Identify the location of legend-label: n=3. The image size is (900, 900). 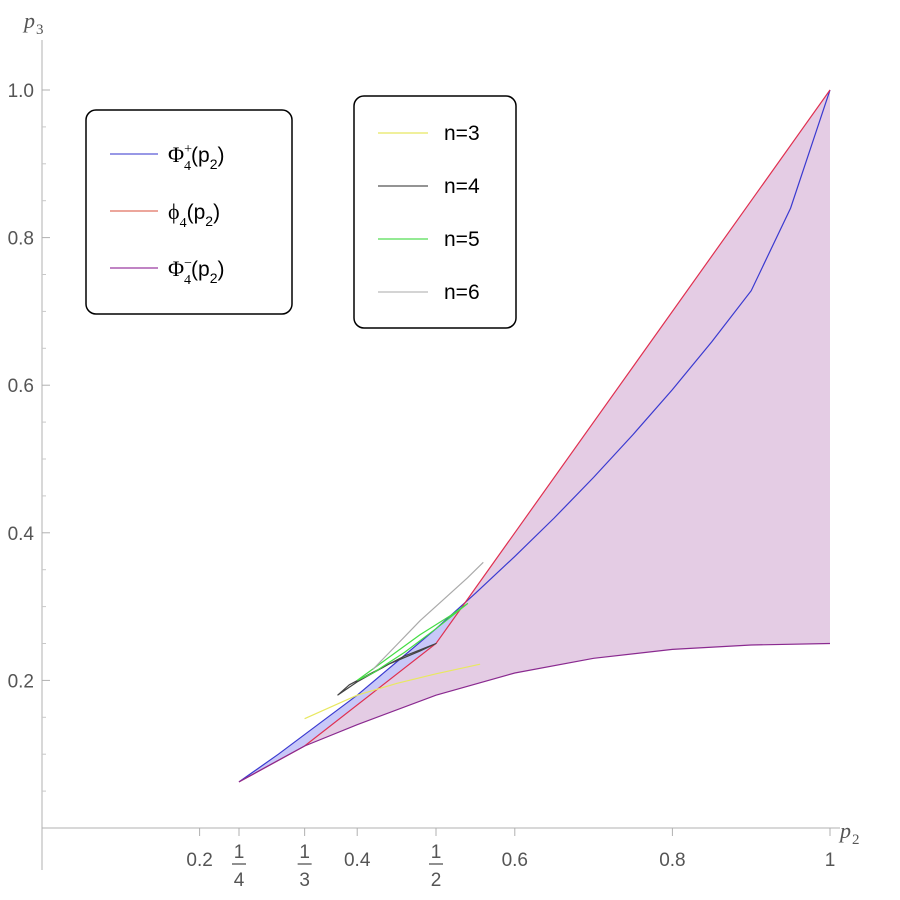
(462, 133).